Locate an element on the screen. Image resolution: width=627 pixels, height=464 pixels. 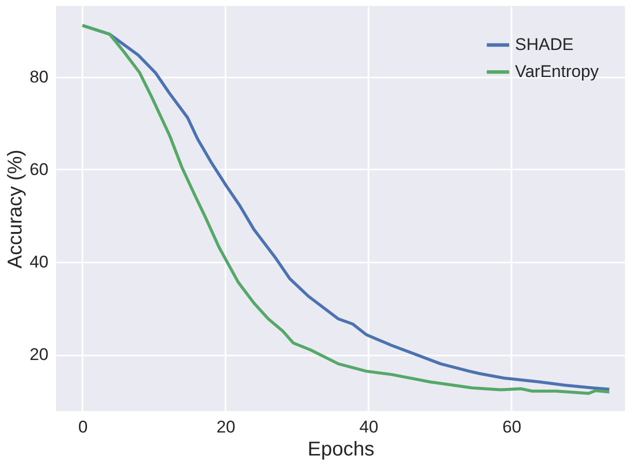
legend-label: VarEntropy is located at coordinates (557, 71).